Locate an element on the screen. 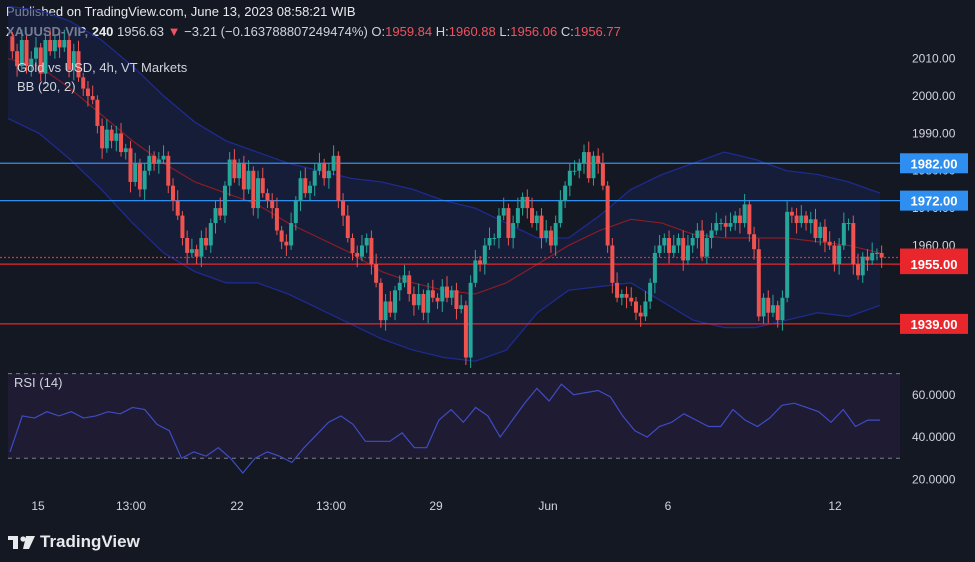 This screenshot has height=562, width=975. price-level-tag: 1955.00 is located at coordinates (934, 264).